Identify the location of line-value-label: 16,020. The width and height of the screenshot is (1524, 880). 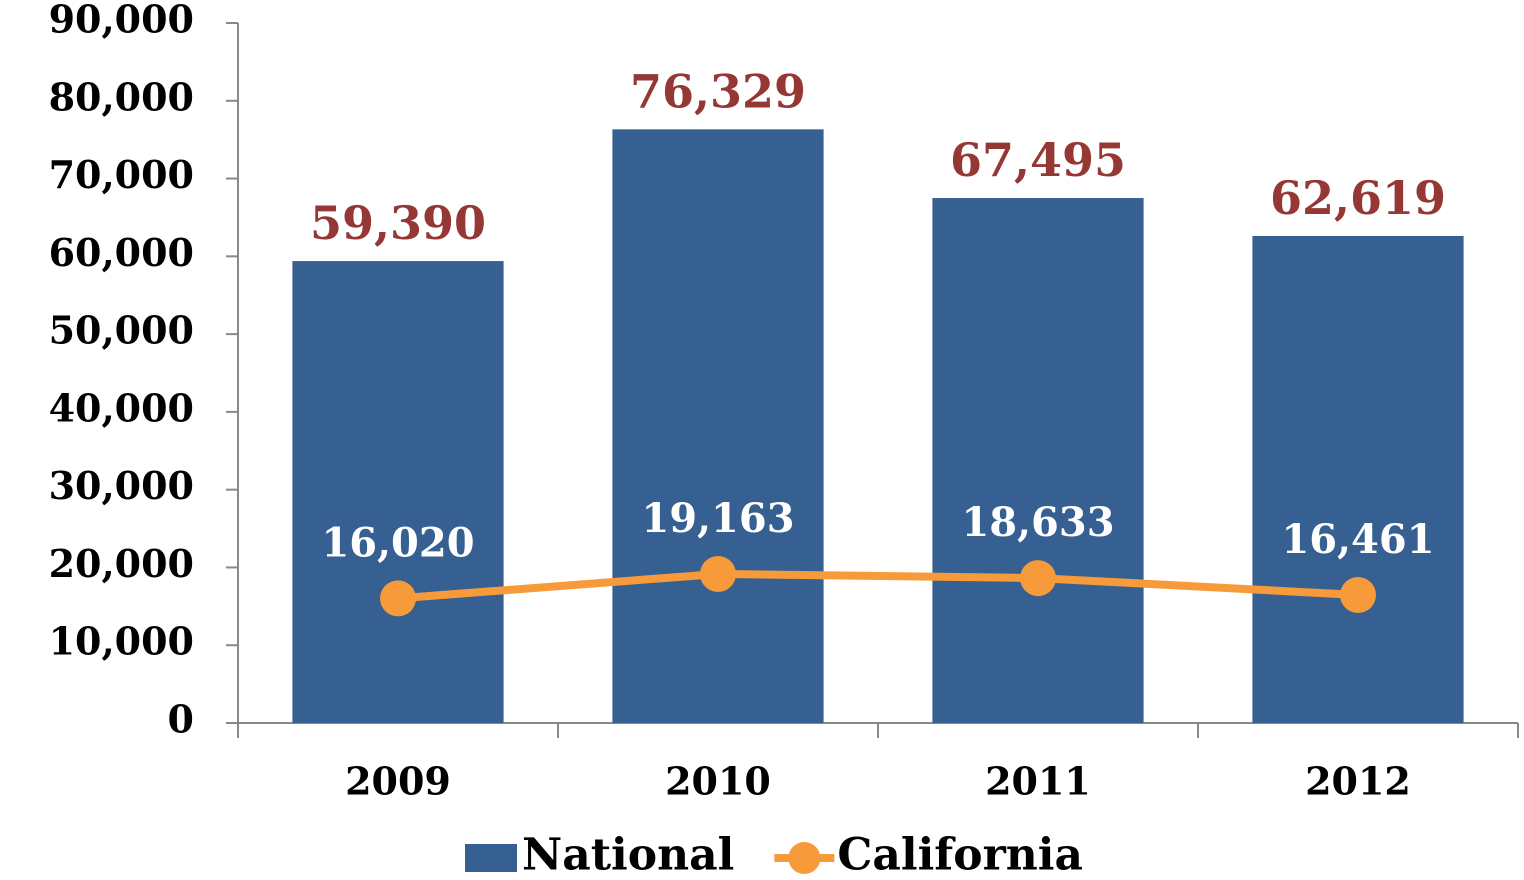
(397, 542).